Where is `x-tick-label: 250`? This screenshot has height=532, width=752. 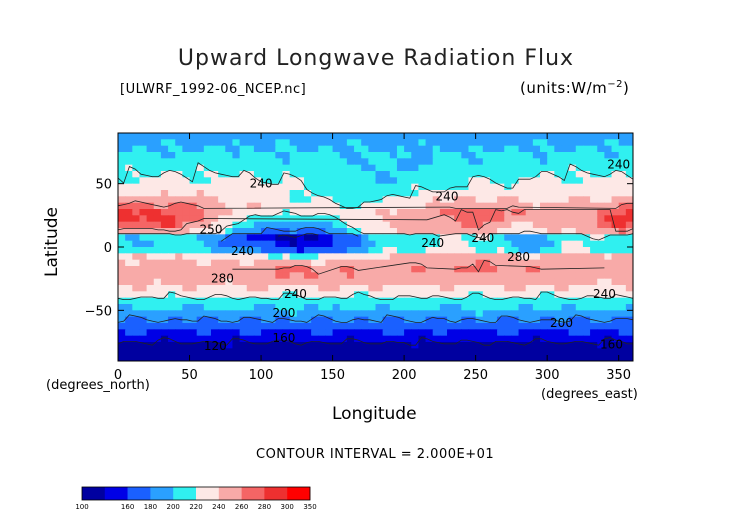
x-tick-label: 250 is located at coordinates (475, 375).